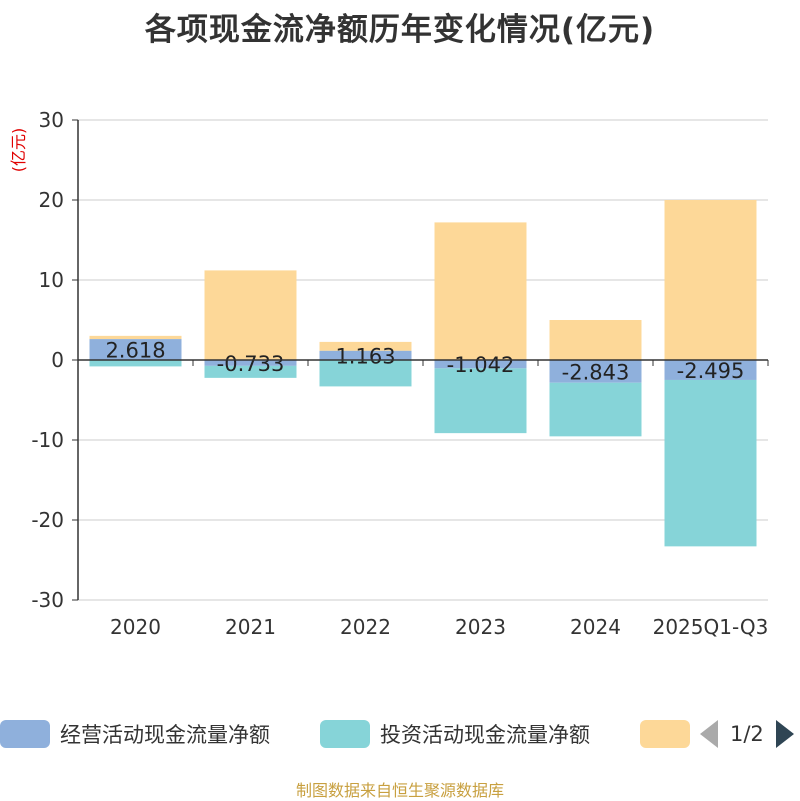  What do you see at coordinates (250, 315) in the screenshot?
I see `bar-financing-2021` at bounding box center [250, 315].